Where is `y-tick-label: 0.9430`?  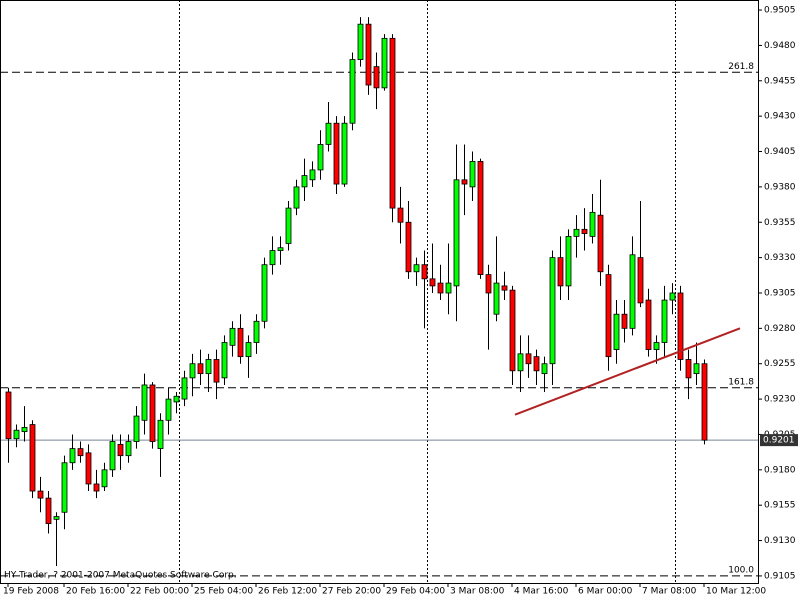 y-tick-label: 0.9430 is located at coordinates (780, 117).